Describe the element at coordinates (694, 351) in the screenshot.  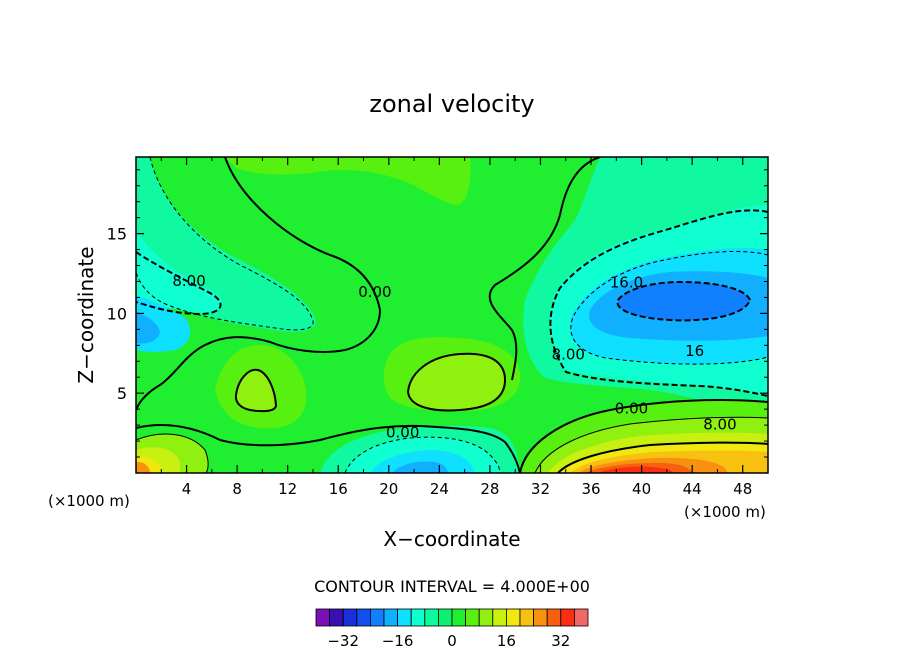
I see `contour-label: 16` at that location.